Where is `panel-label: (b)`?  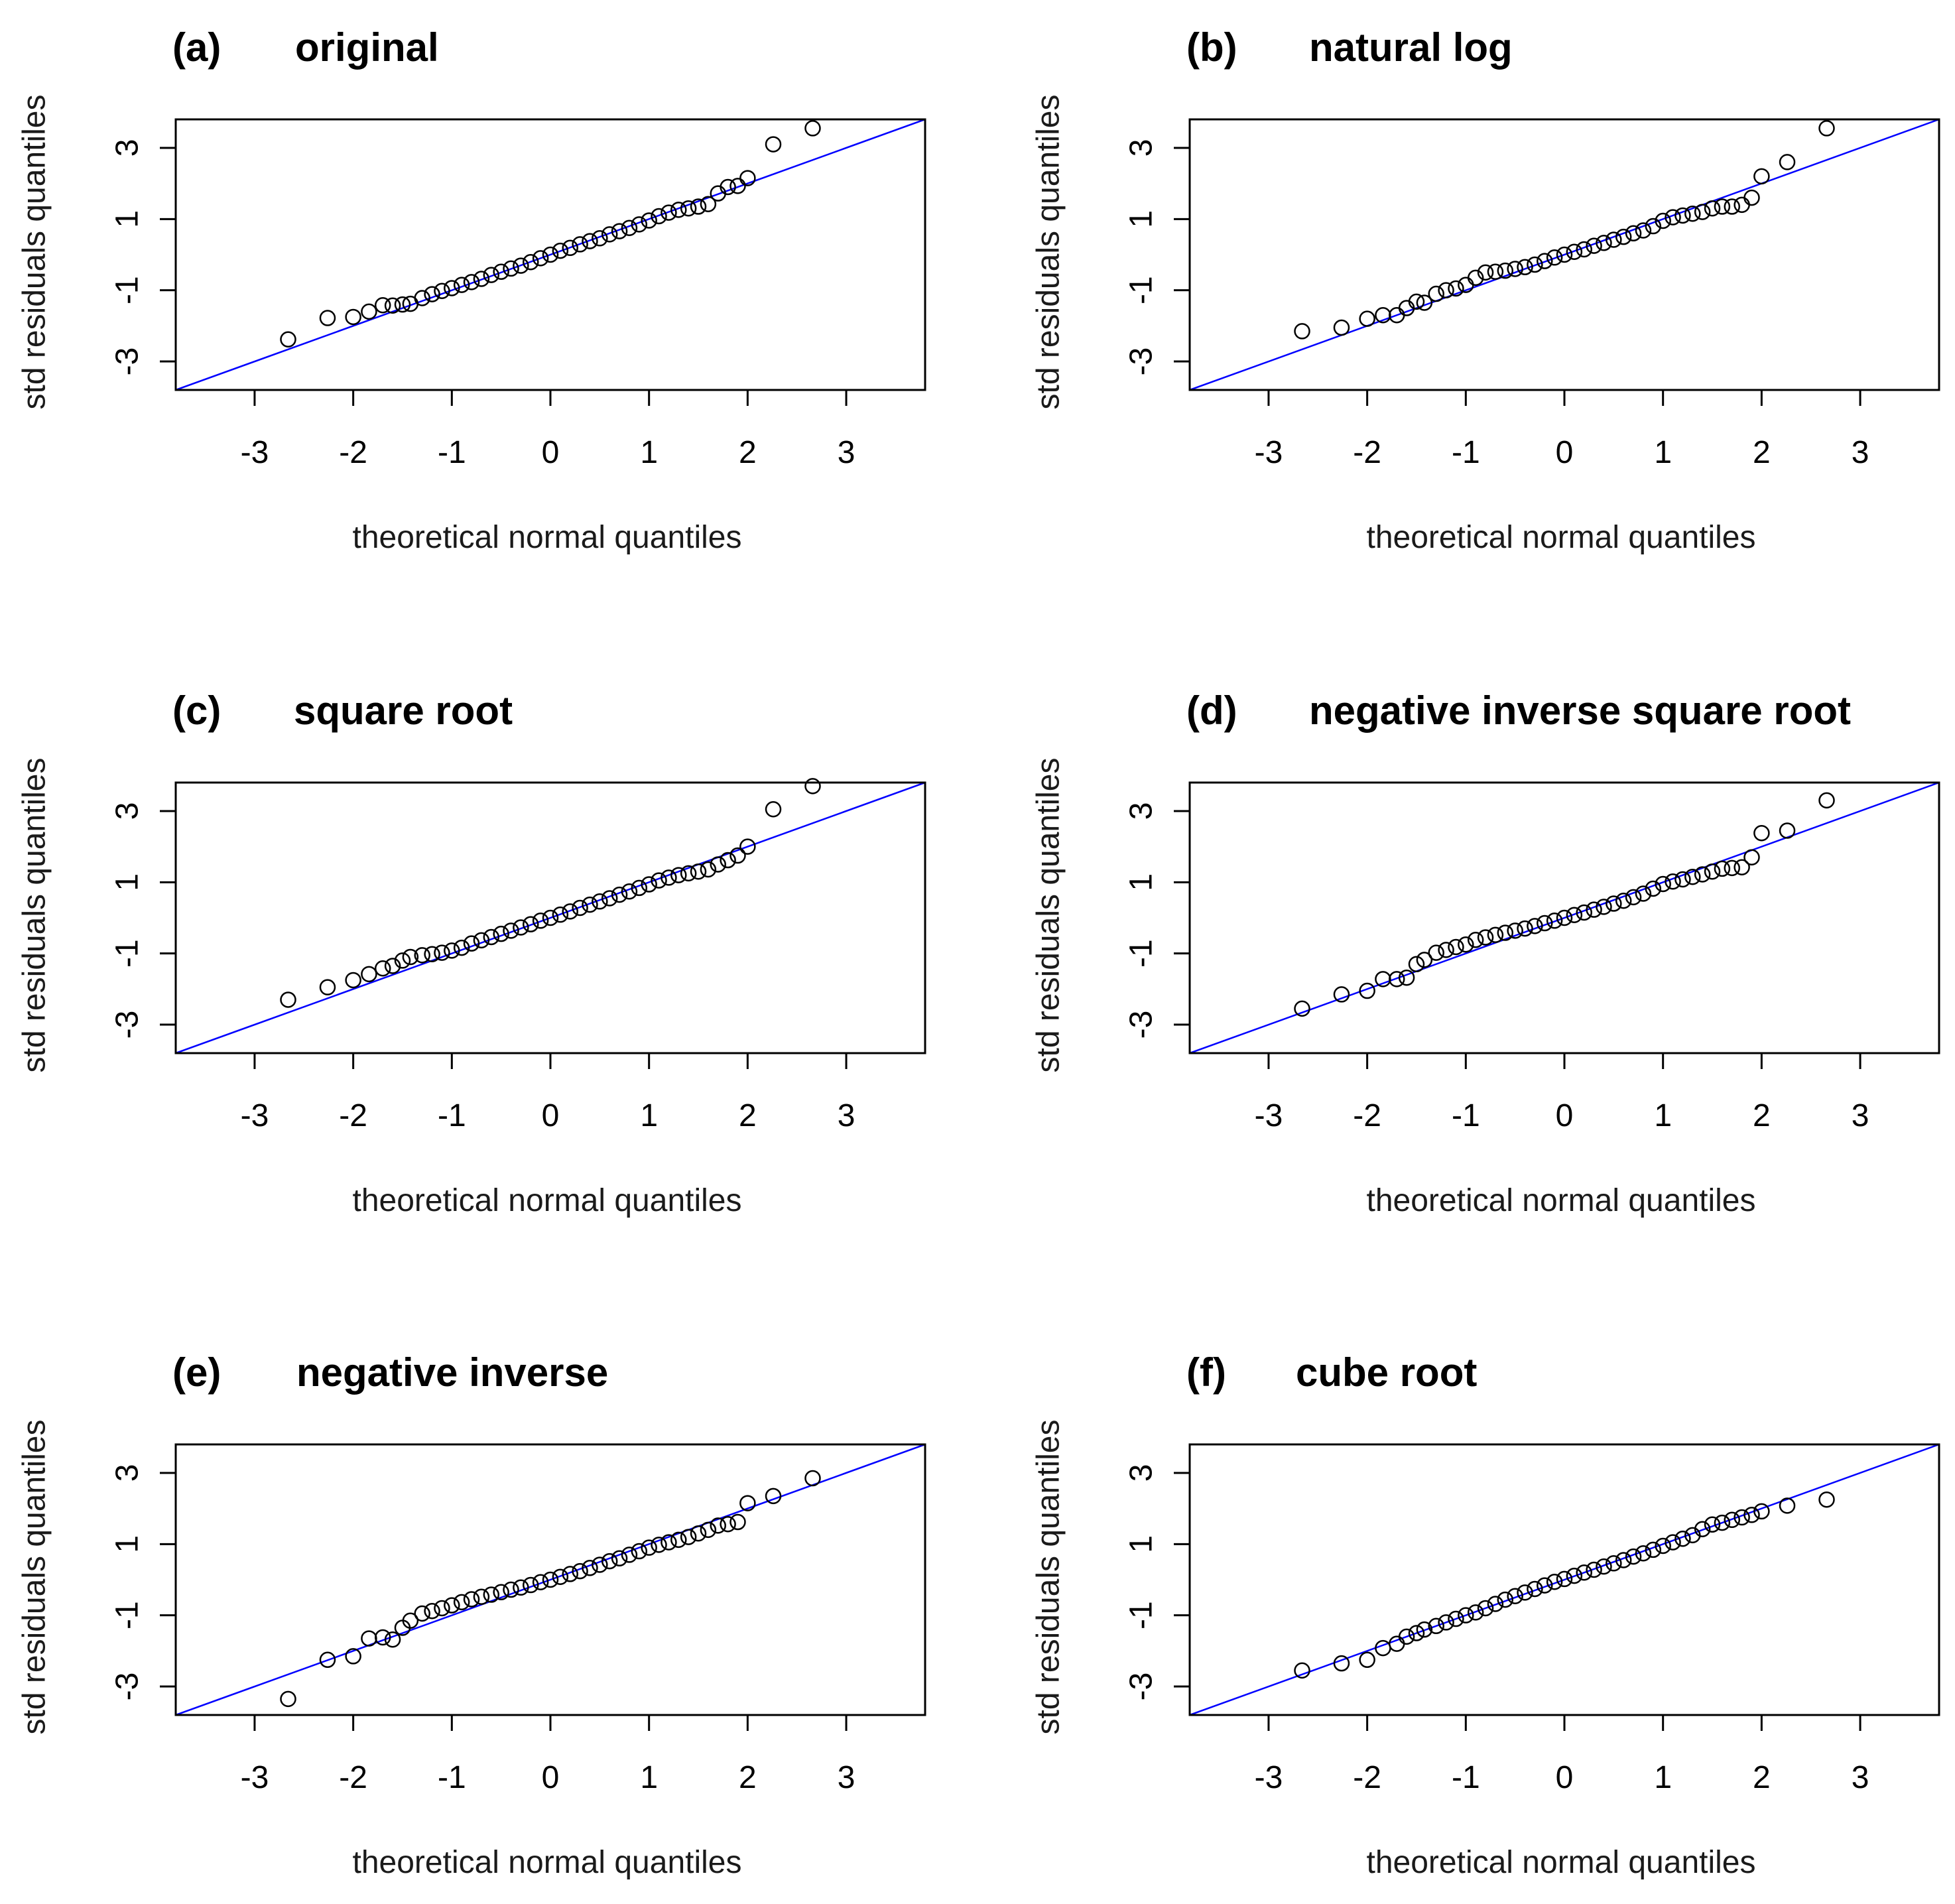
panel-label: (b) is located at coordinates (1211, 47).